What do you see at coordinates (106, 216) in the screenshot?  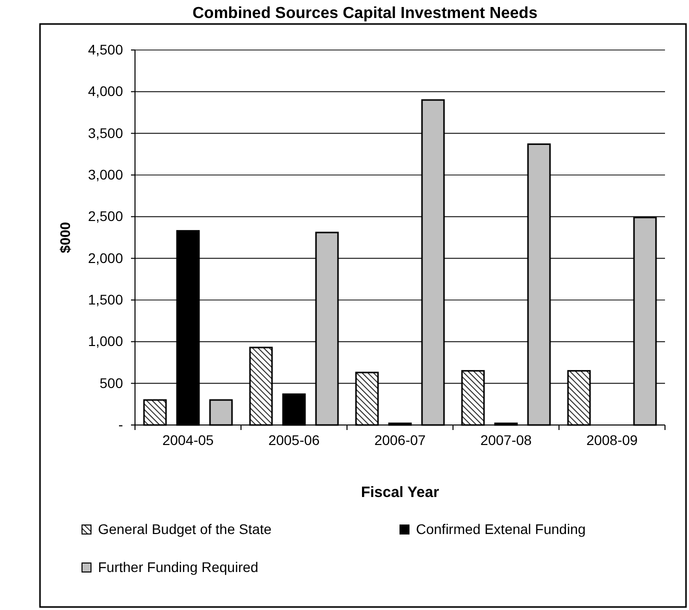 I see `y-tick-label: 2,500` at bounding box center [106, 216].